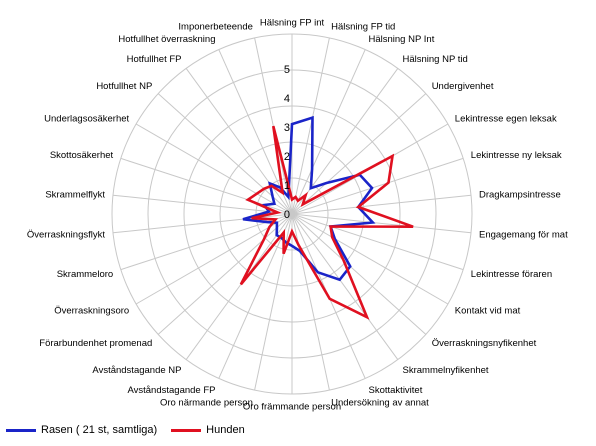 The height and width of the screenshot is (446, 596). What do you see at coordinates (21, 430) in the screenshot?
I see `legend-swatch-rasen` at bounding box center [21, 430].